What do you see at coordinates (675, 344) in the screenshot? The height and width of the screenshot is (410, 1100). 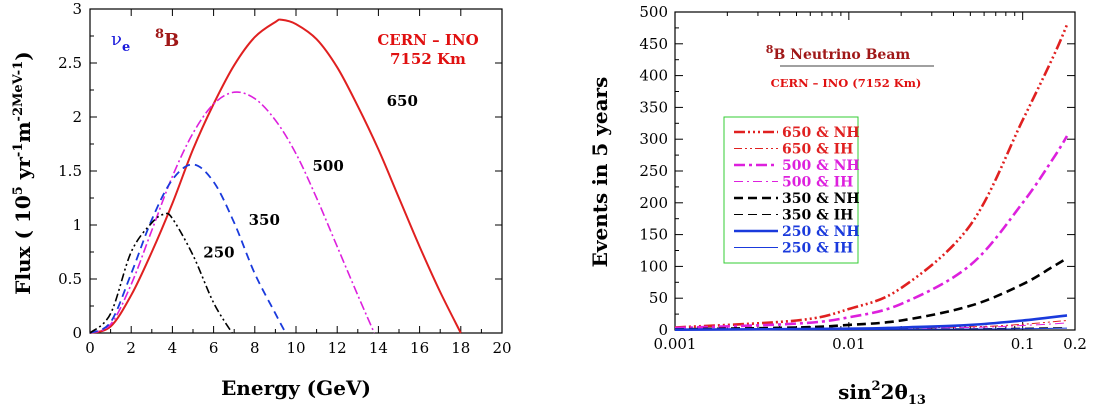 I see `events-x-tick-label: 0.001` at bounding box center [675, 344].